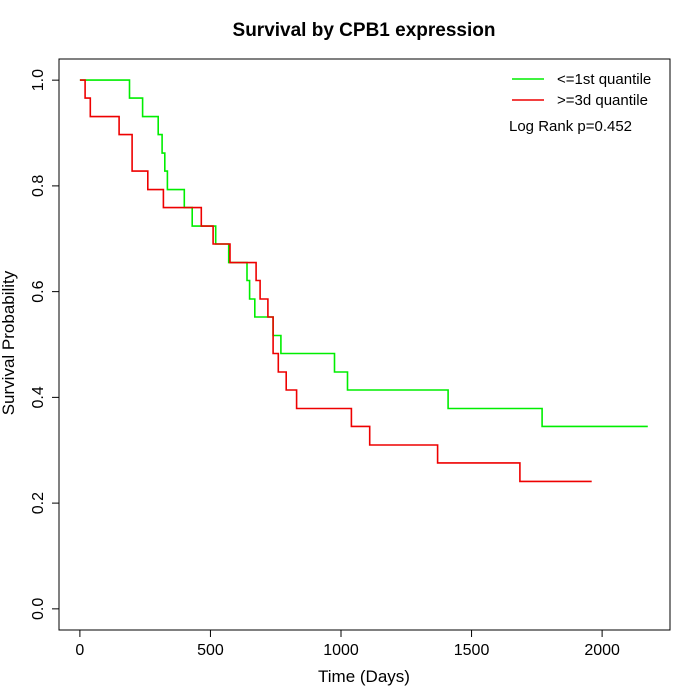 This screenshot has height=700, width=700. What do you see at coordinates (341, 650) in the screenshot?
I see `x-tick-label: 1000` at bounding box center [341, 650].